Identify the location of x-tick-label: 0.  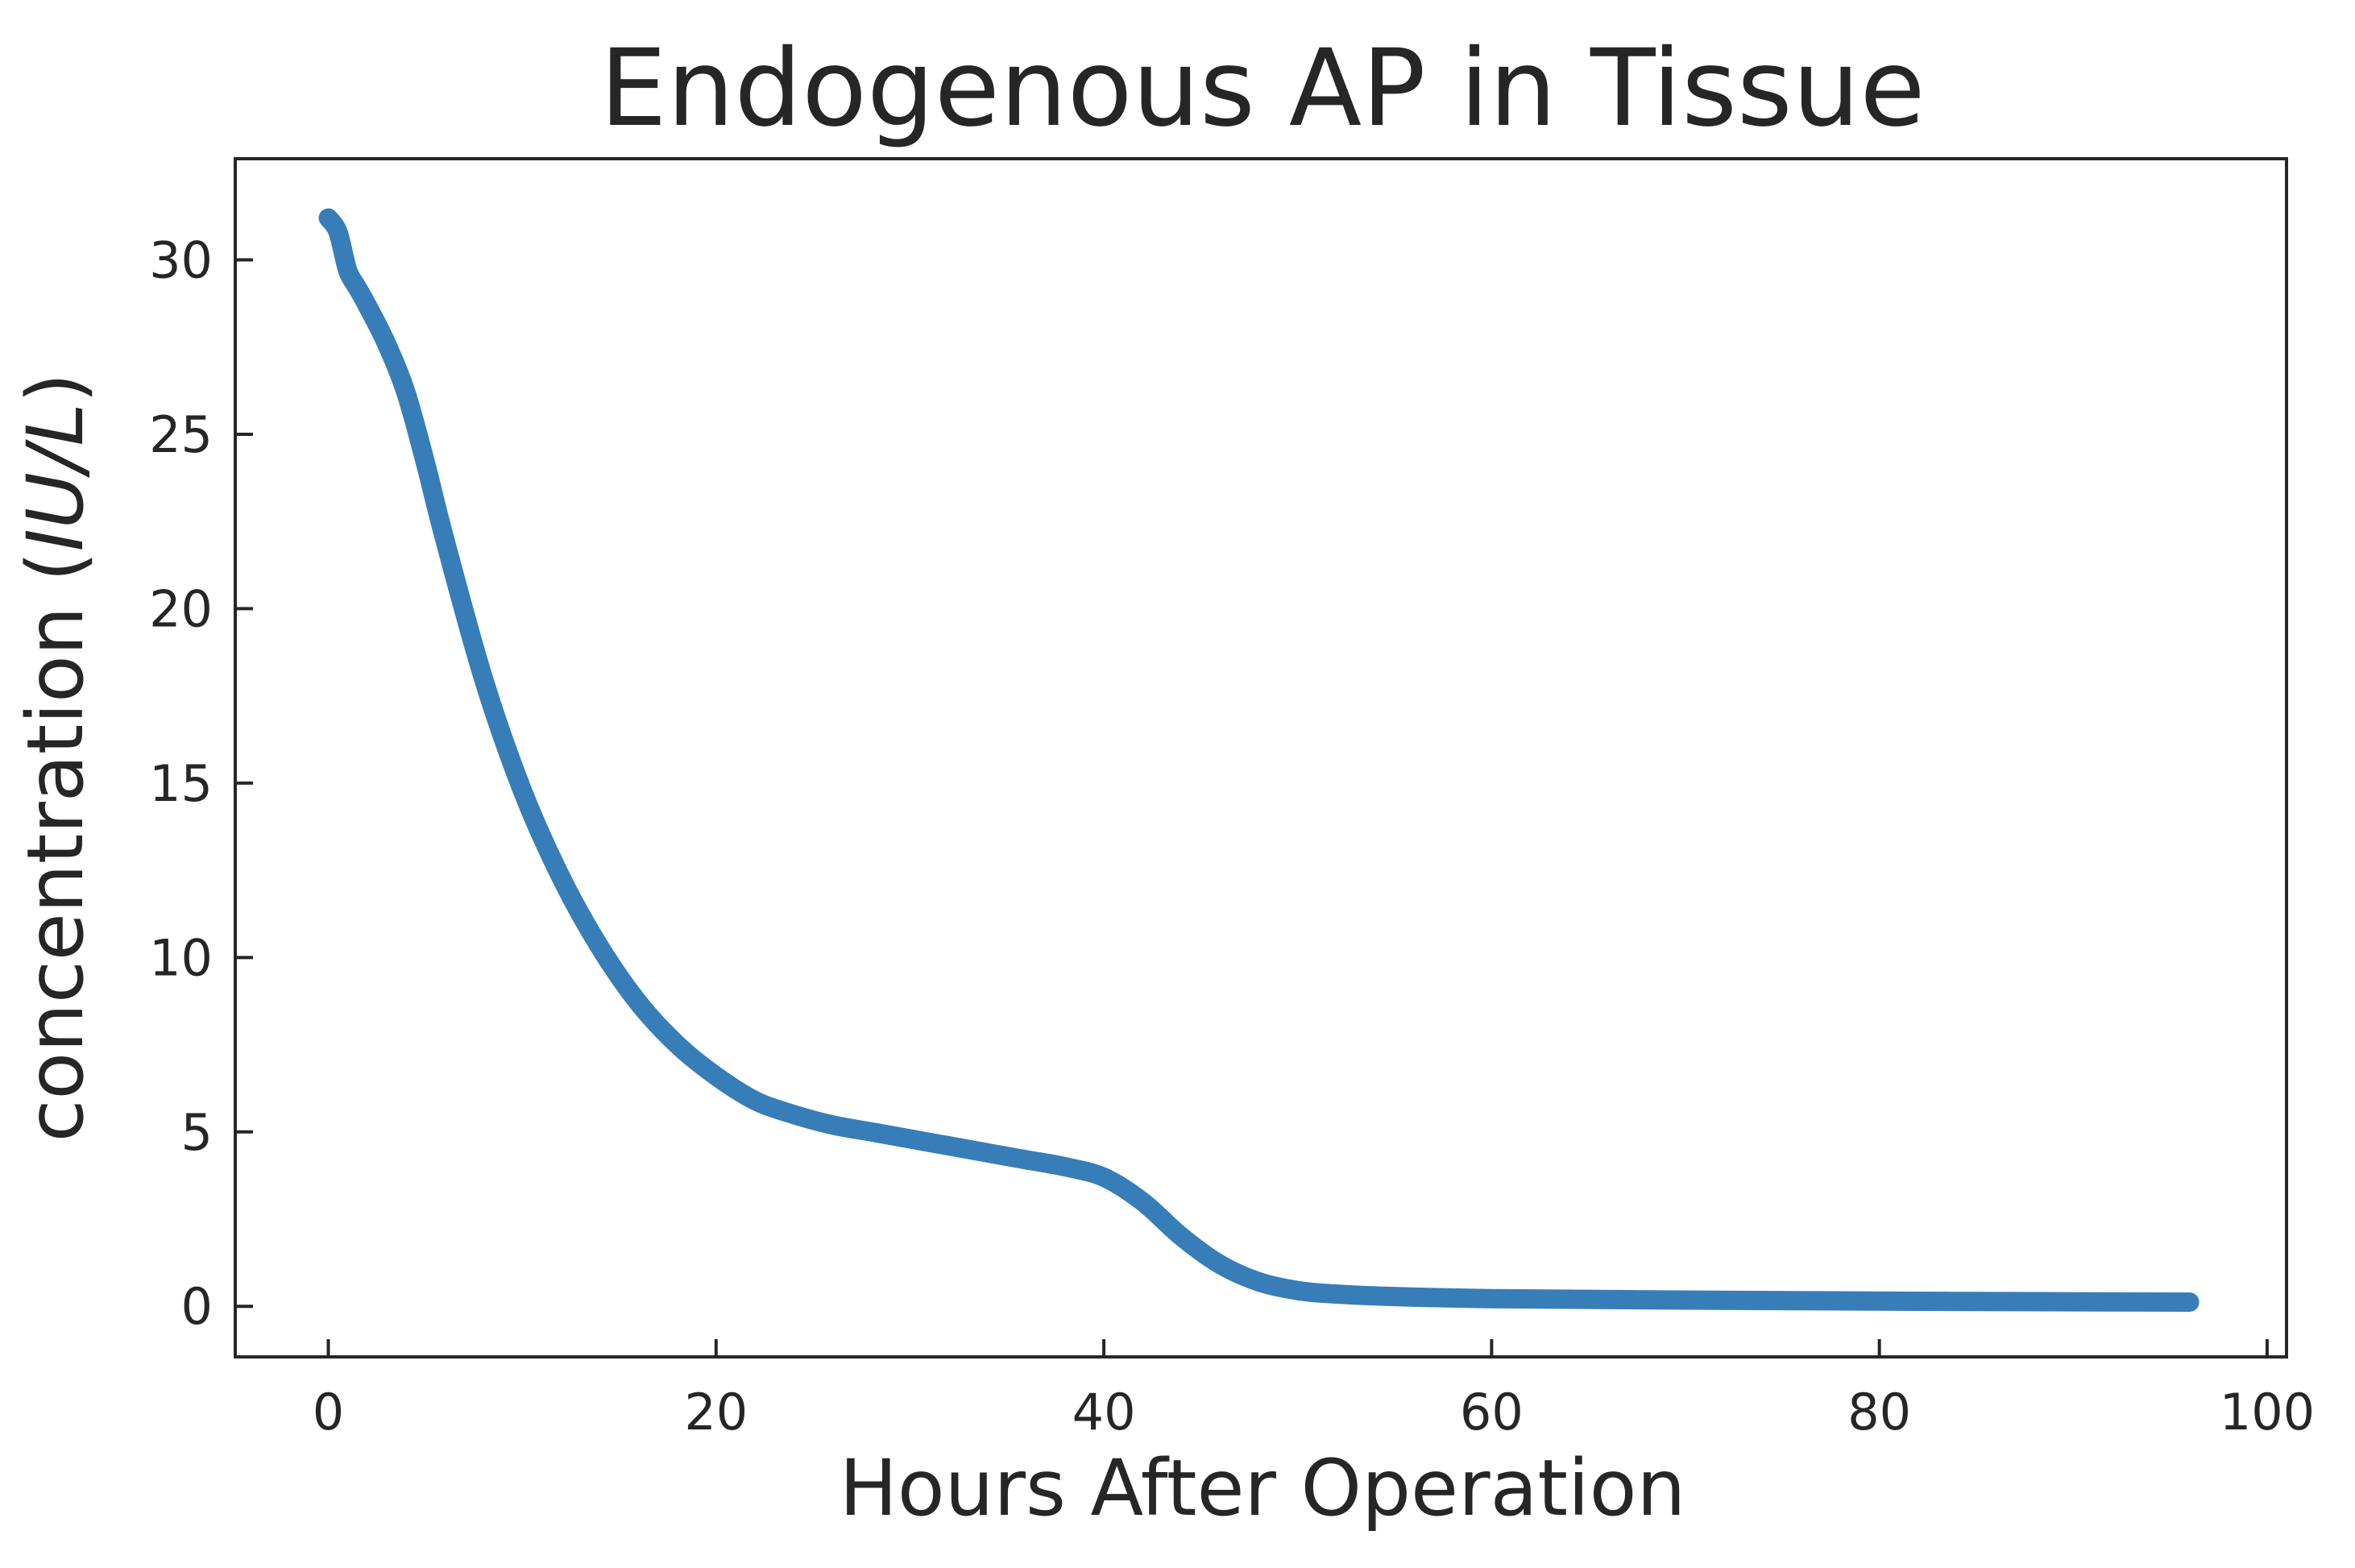
(328, 1412).